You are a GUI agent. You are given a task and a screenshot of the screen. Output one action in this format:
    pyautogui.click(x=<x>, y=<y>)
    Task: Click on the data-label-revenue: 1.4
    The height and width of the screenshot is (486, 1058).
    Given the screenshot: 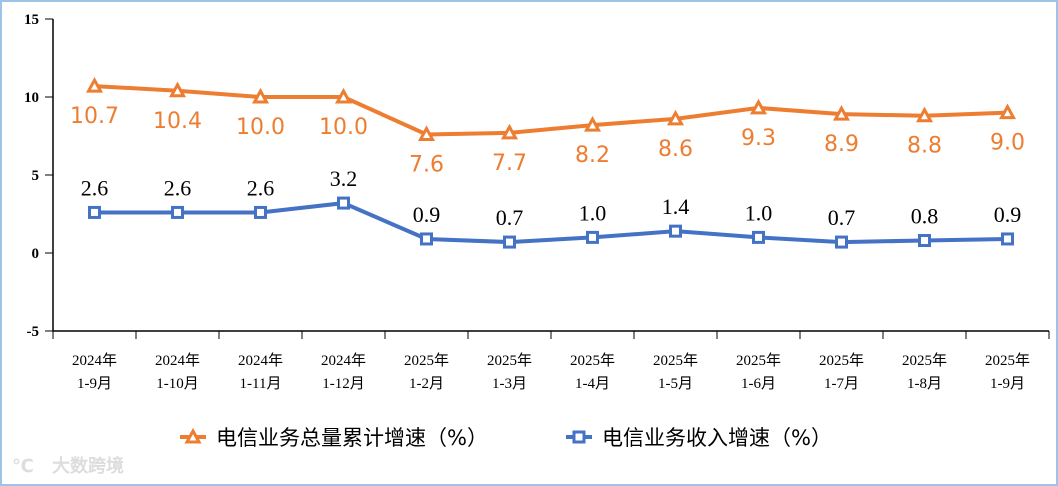 What is the action you would take?
    pyautogui.click(x=676, y=206)
    